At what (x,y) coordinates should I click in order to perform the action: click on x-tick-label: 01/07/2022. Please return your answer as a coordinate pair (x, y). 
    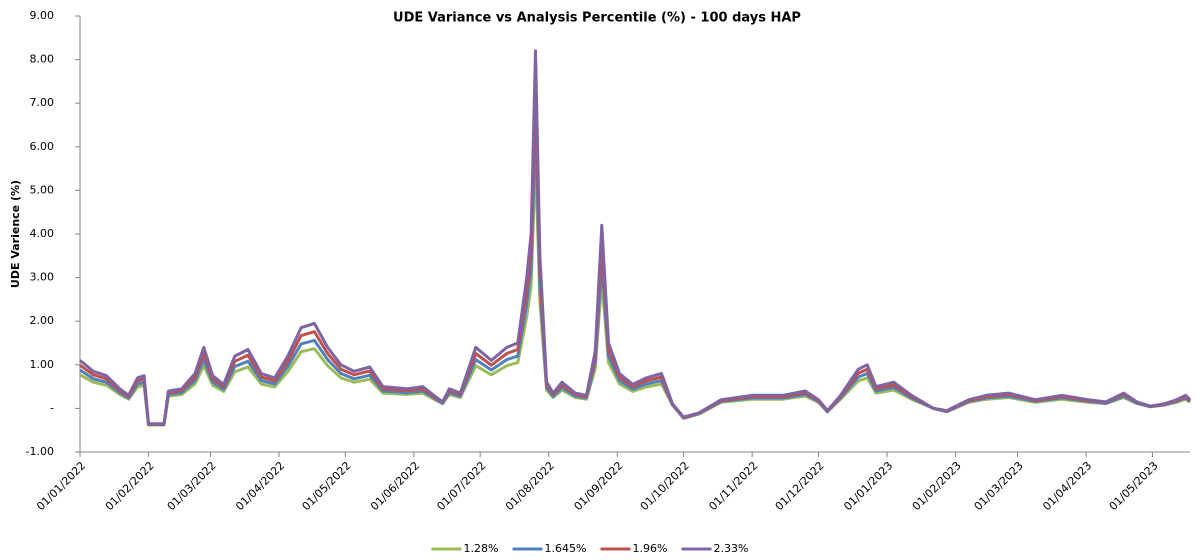
    Looking at the image, I should click on (461, 486).